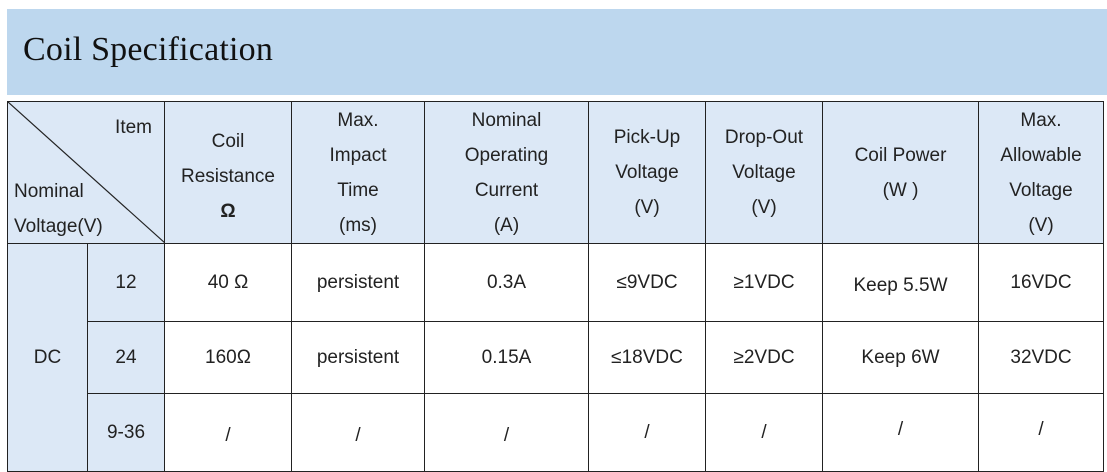 The width and height of the screenshot is (1107, 472). What do you see at coordinates (47, 357) in the screenshot?
I see `dc-group-label: DC` at bounding box center [47, 357].